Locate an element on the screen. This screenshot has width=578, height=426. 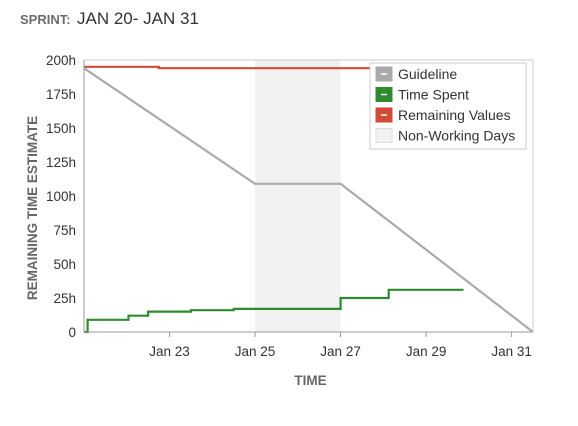
x-tick-label: Jan 31 is located at coordinates (511, 351).